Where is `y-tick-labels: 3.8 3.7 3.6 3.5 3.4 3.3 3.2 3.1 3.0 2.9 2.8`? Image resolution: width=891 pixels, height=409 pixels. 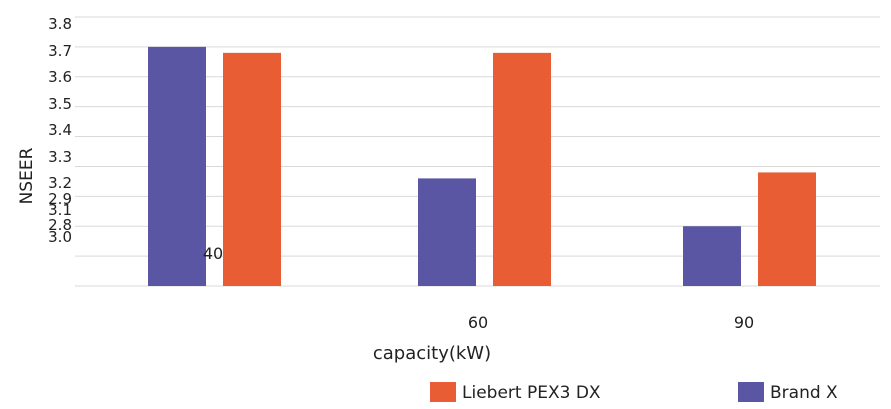 y-tick-labels: 3.8 3.7 3.6 3.5 3.4 3.3 3.2 3.1 3.0 2.9 2.8 is located at coordinates (60, 130).